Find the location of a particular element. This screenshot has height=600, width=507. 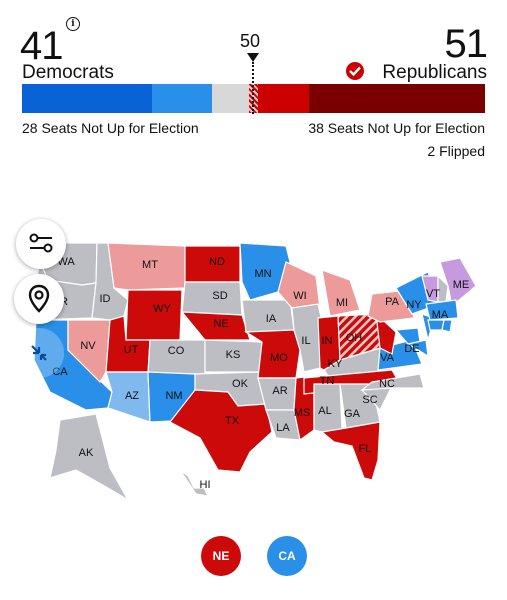

state-label-wa: WA is located at coordinates (66, 262).